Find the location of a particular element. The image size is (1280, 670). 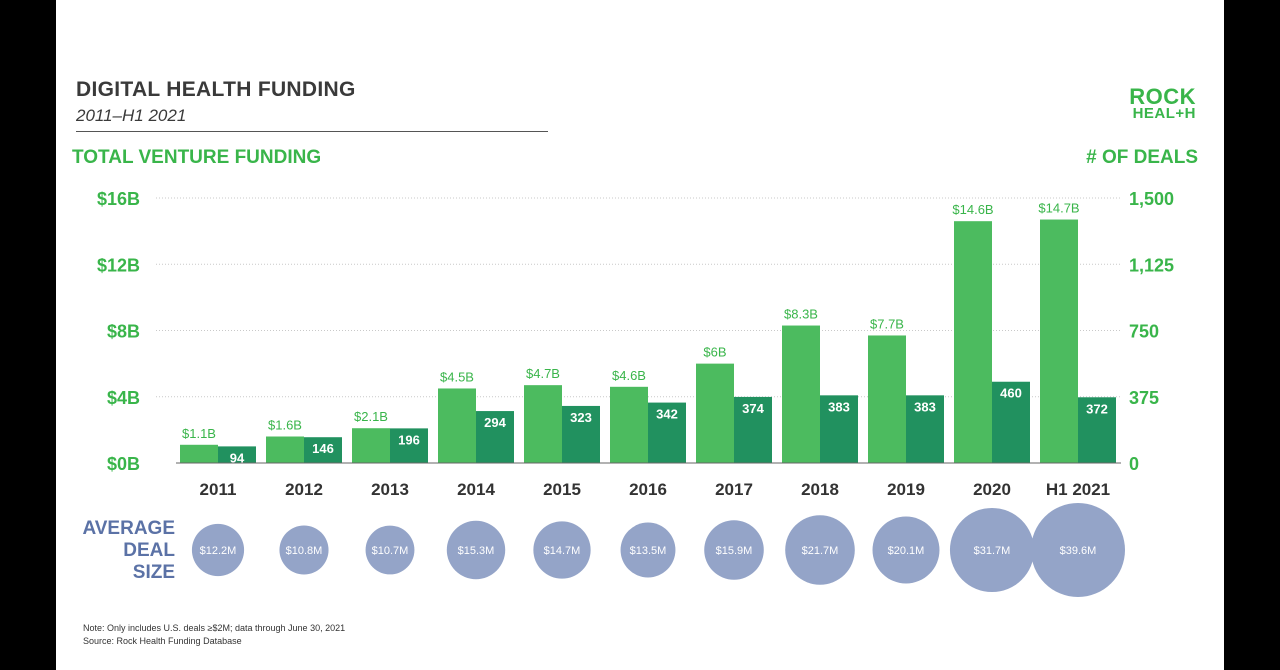

right-axis-title: # OF DEALS is located at coordinates (1142, 157).